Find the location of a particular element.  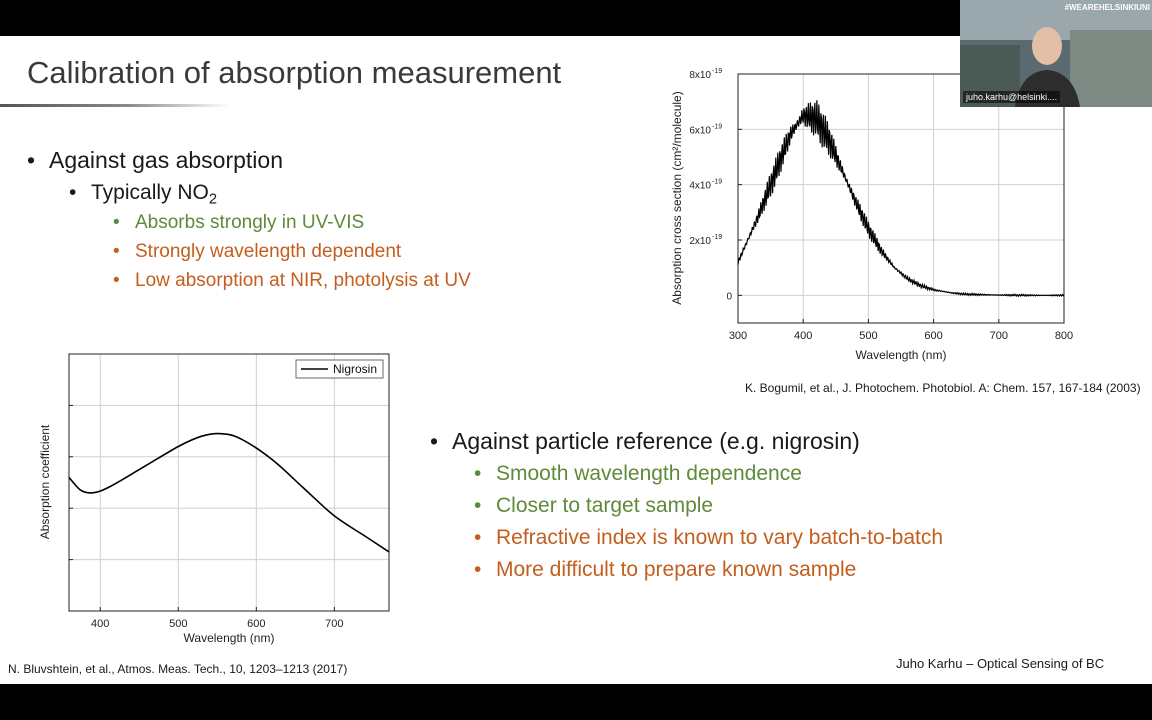

x-tick-label: 300 is located at coordinates (738, 336).